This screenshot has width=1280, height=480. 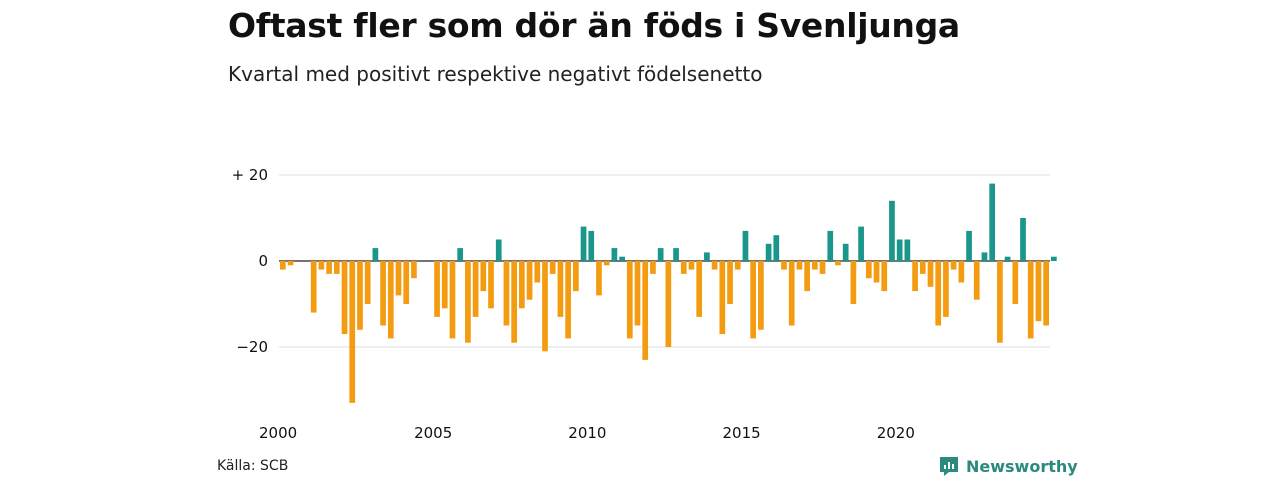 What do you see at coordinates (253, 466) in the screenshot?
I see `source-note: Källa: SCB` at bounding box center [253, 466].